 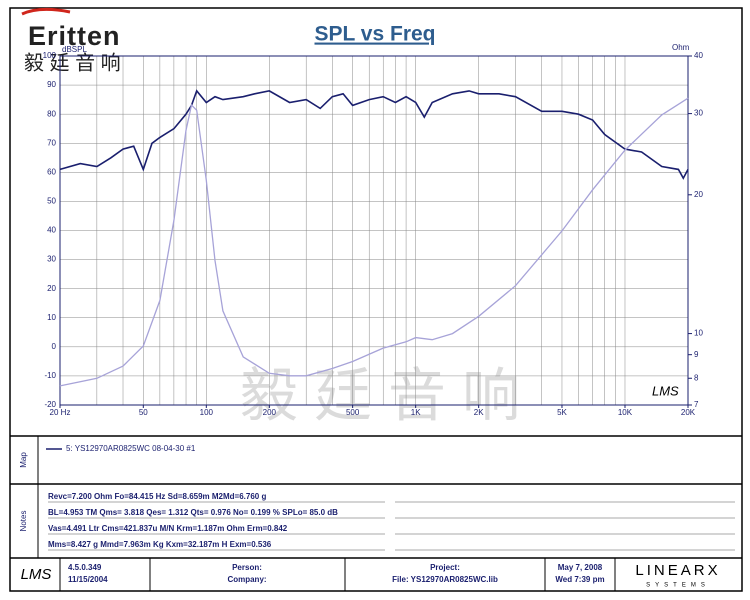 I want to click on build-date: 11/15/2004, so click(x=88, y=579).